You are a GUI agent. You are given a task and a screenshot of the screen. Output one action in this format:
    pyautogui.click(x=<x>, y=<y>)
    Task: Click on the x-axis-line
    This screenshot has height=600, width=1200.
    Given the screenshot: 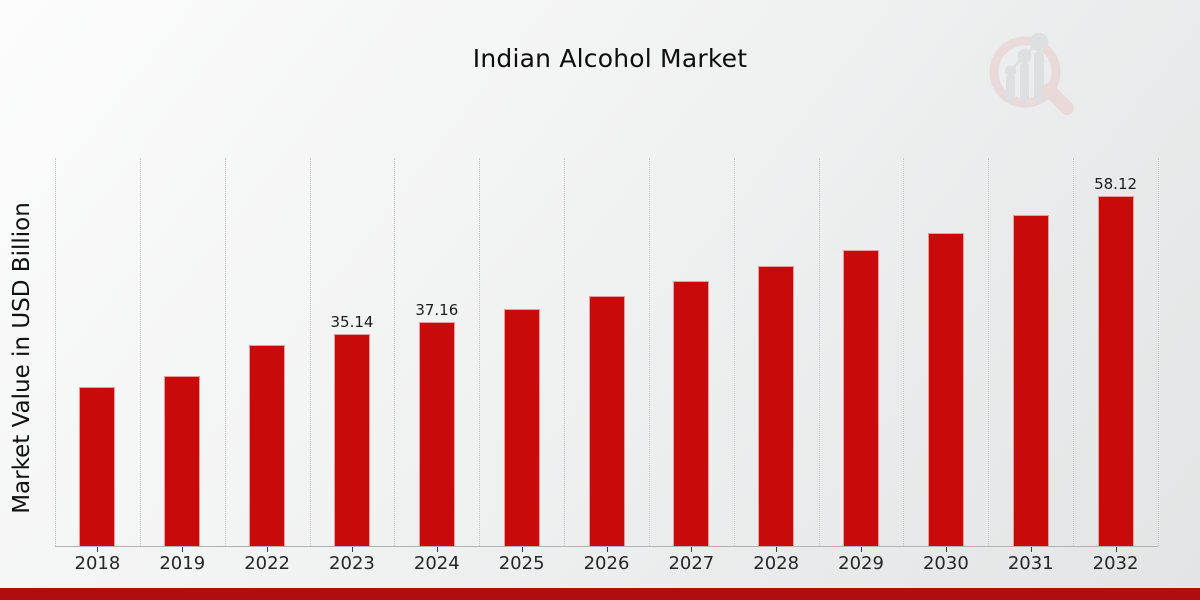 What is the action you would take?
    pyautogui.click(x=606, y=546)
    